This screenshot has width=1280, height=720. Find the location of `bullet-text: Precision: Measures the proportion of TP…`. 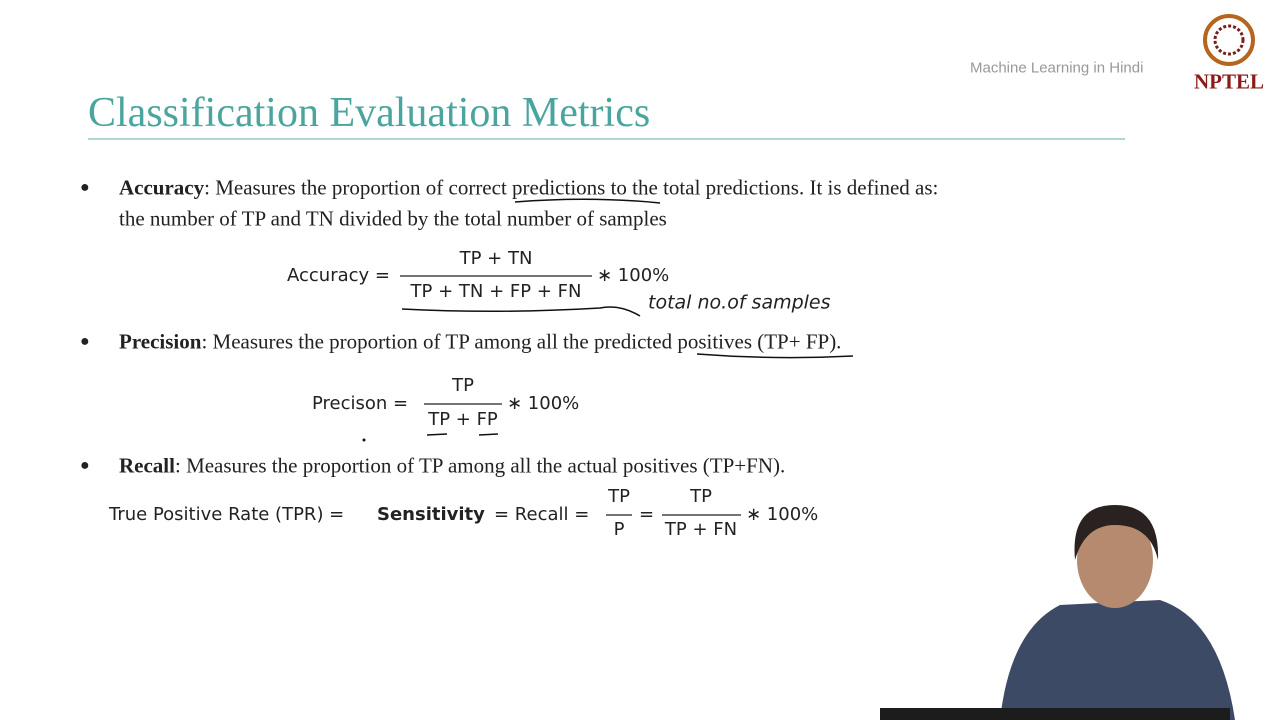

bullet-text: Precision: Measures the proportion of TP… is located at coordinates (480, 341).